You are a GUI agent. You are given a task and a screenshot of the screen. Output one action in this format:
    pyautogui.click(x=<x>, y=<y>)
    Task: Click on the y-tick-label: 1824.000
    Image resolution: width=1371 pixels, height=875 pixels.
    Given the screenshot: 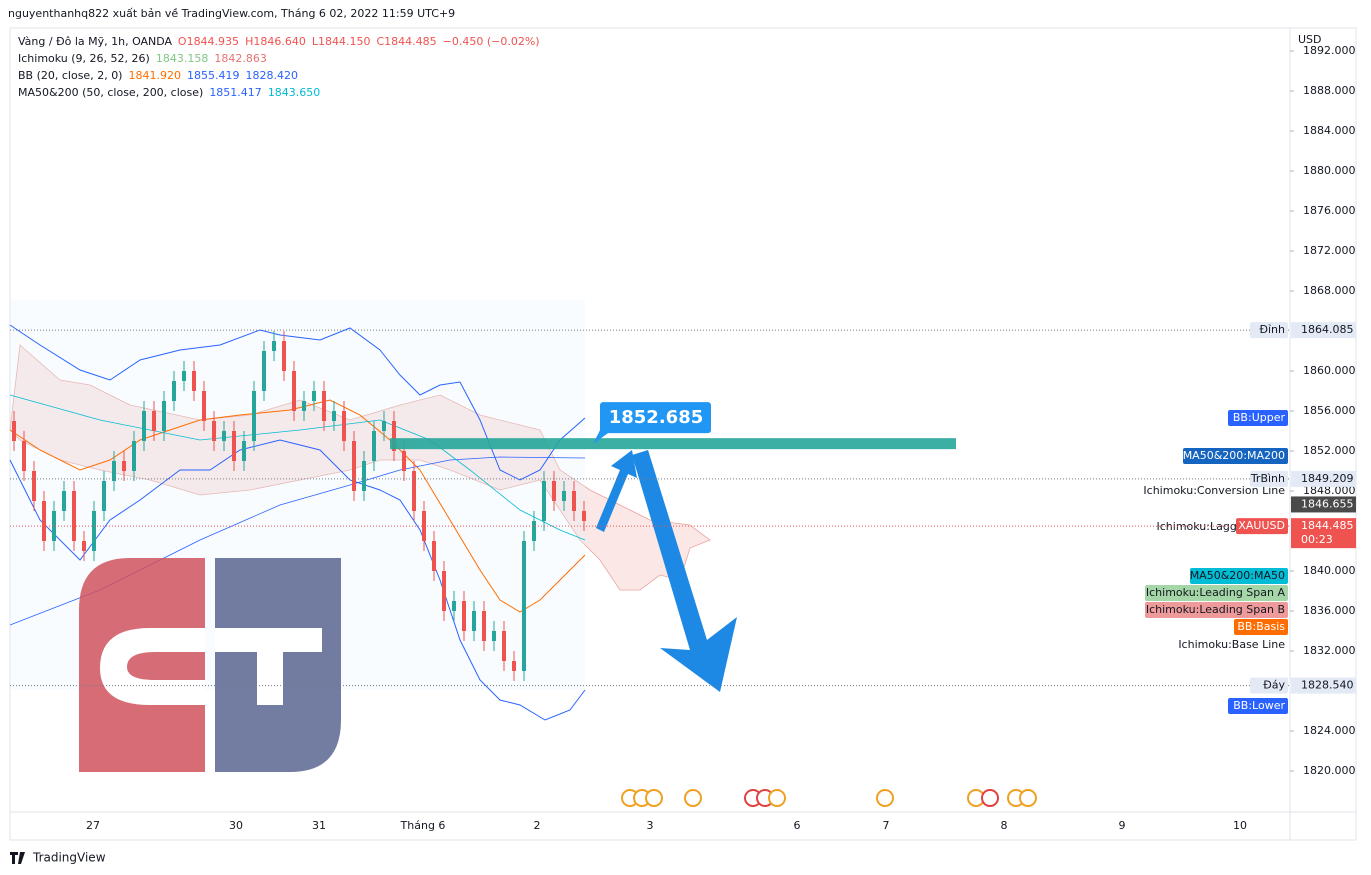 What is the action you would take?
    pyautogui.click(x=1329, y=730)
    